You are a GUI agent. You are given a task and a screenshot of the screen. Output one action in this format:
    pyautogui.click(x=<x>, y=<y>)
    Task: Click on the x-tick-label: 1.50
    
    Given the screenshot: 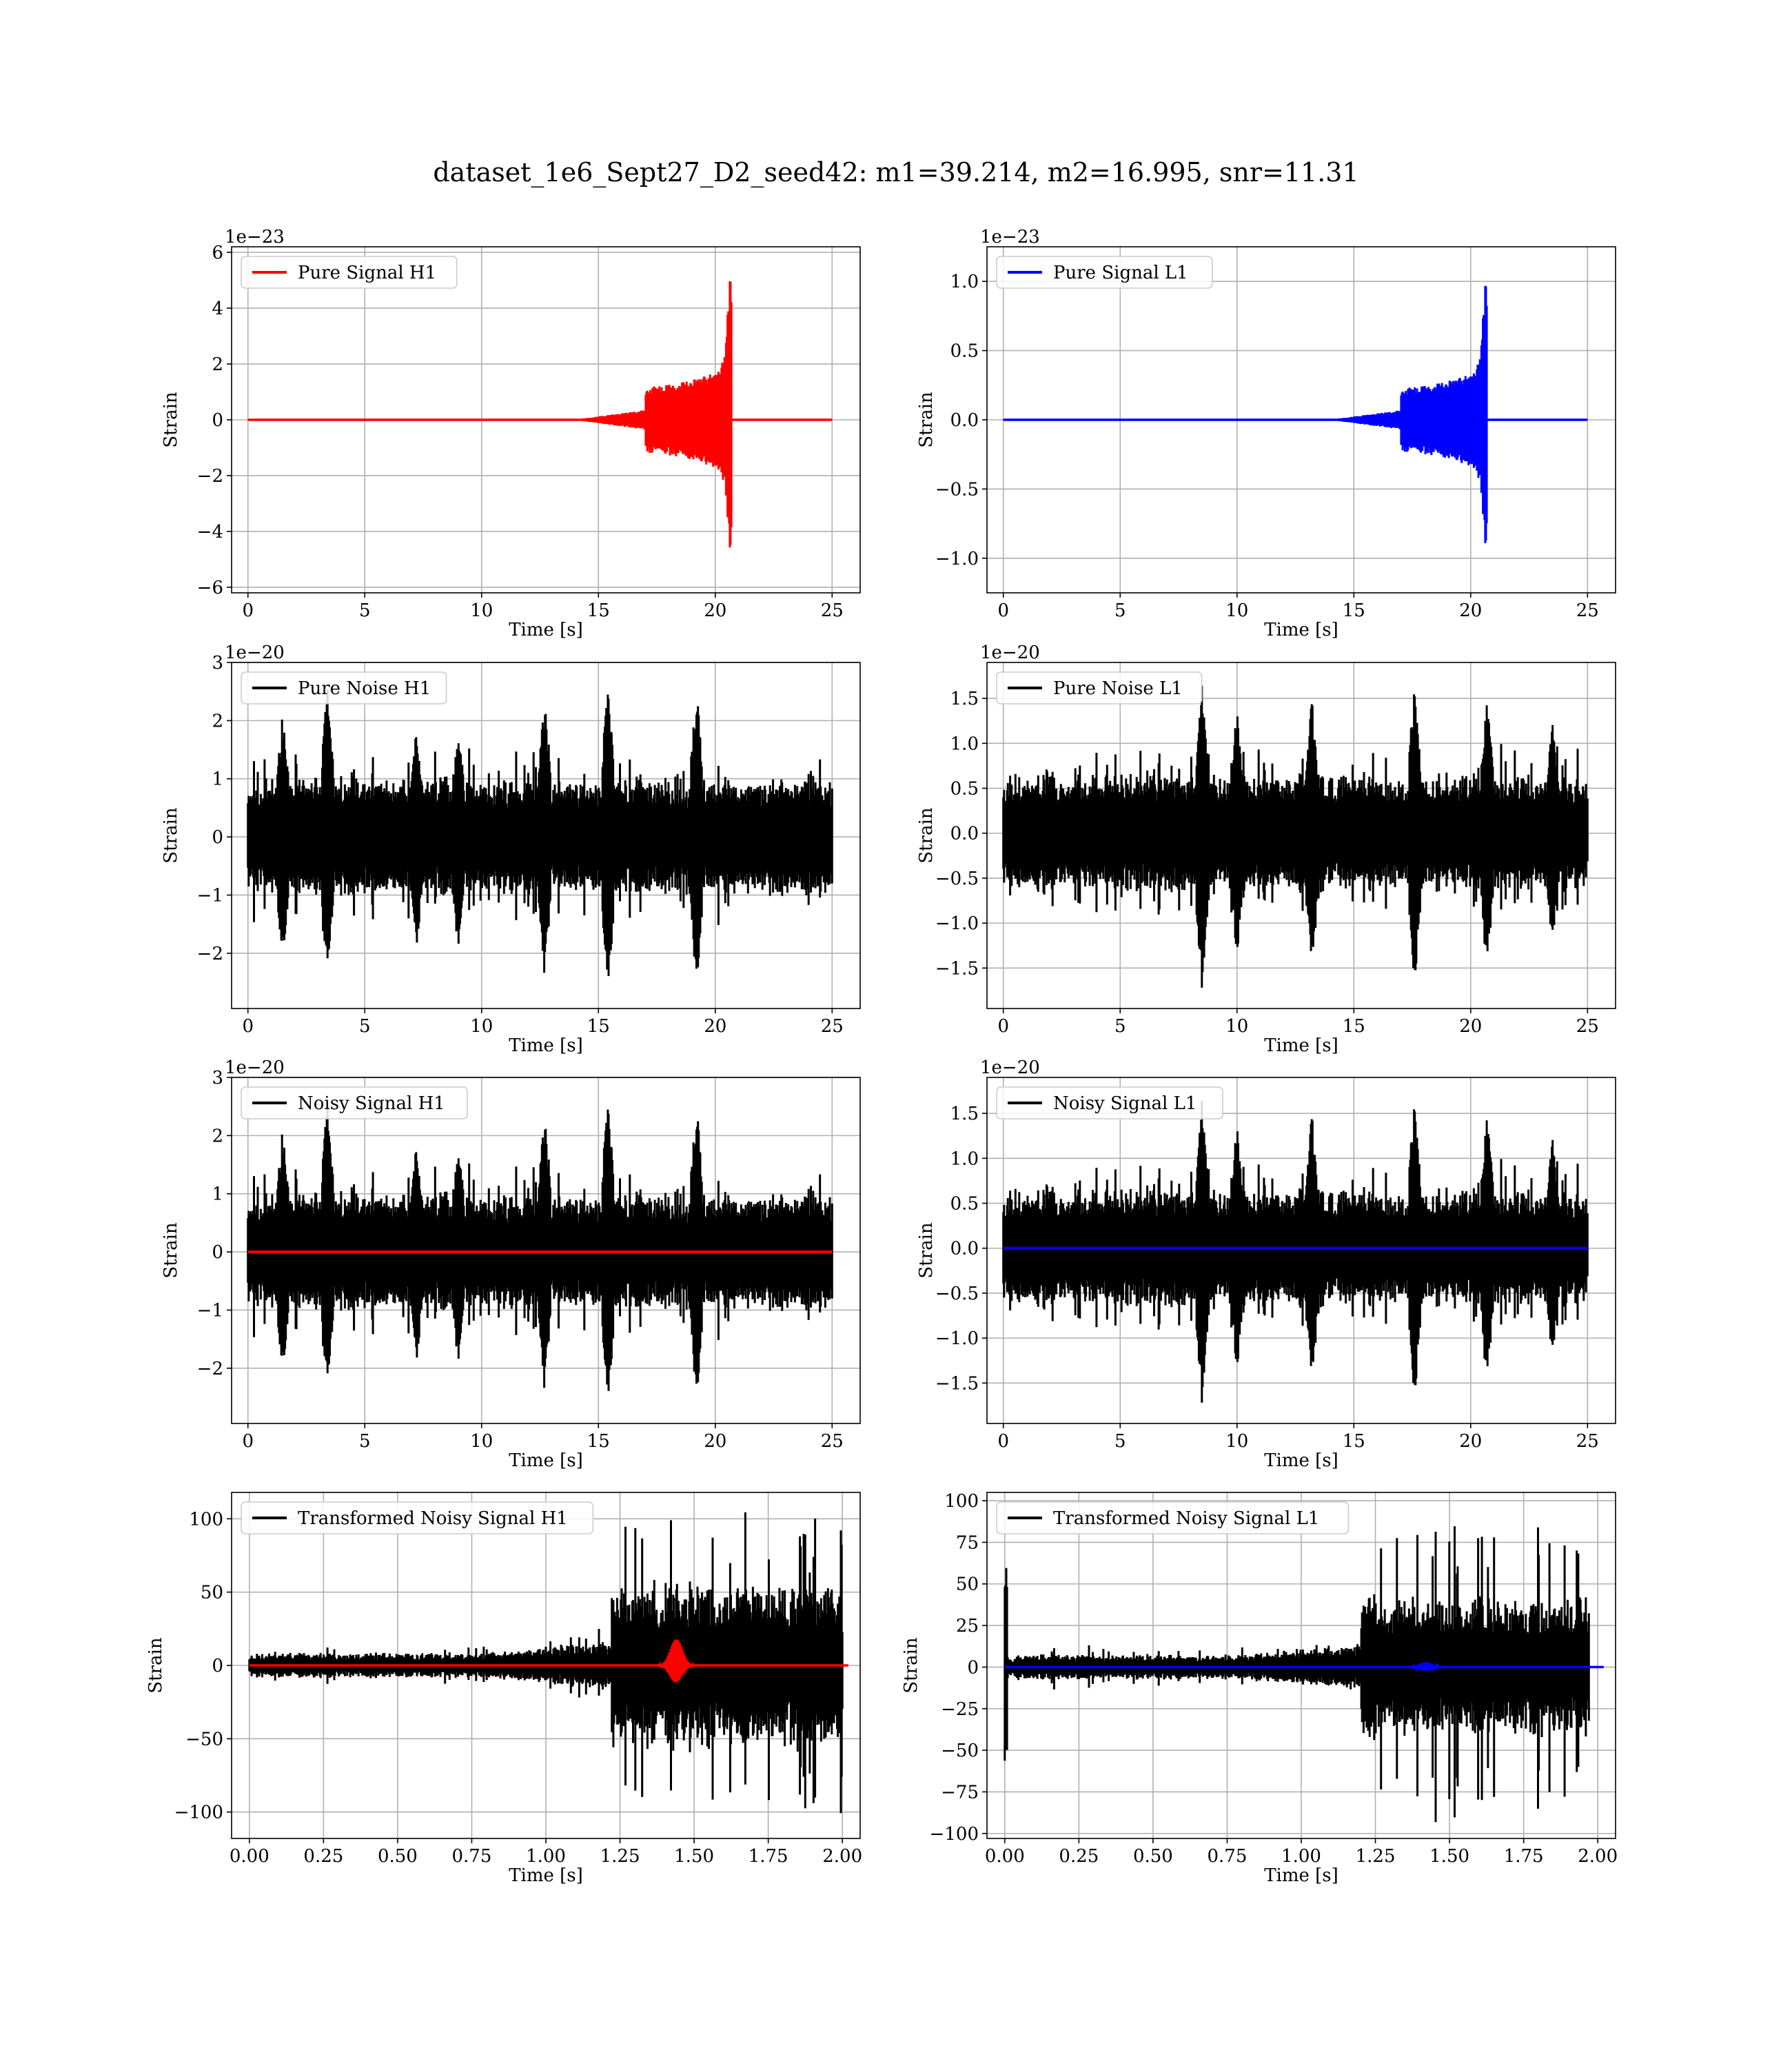 What is the action you would take?
    pyautogui.click(x=694, y=1856)
    